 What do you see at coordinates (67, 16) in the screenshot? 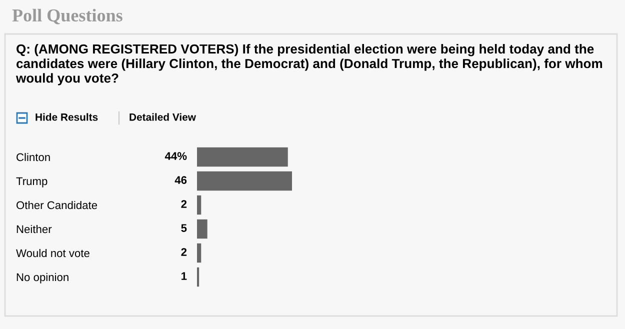
I see `chart-title: Poll Questions` at bounding box center [67, 16].